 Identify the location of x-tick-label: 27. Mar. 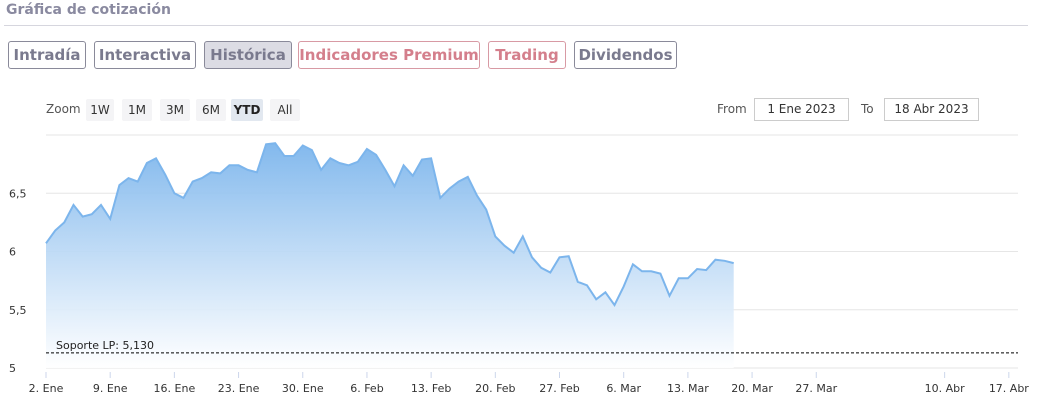
(816, 388).